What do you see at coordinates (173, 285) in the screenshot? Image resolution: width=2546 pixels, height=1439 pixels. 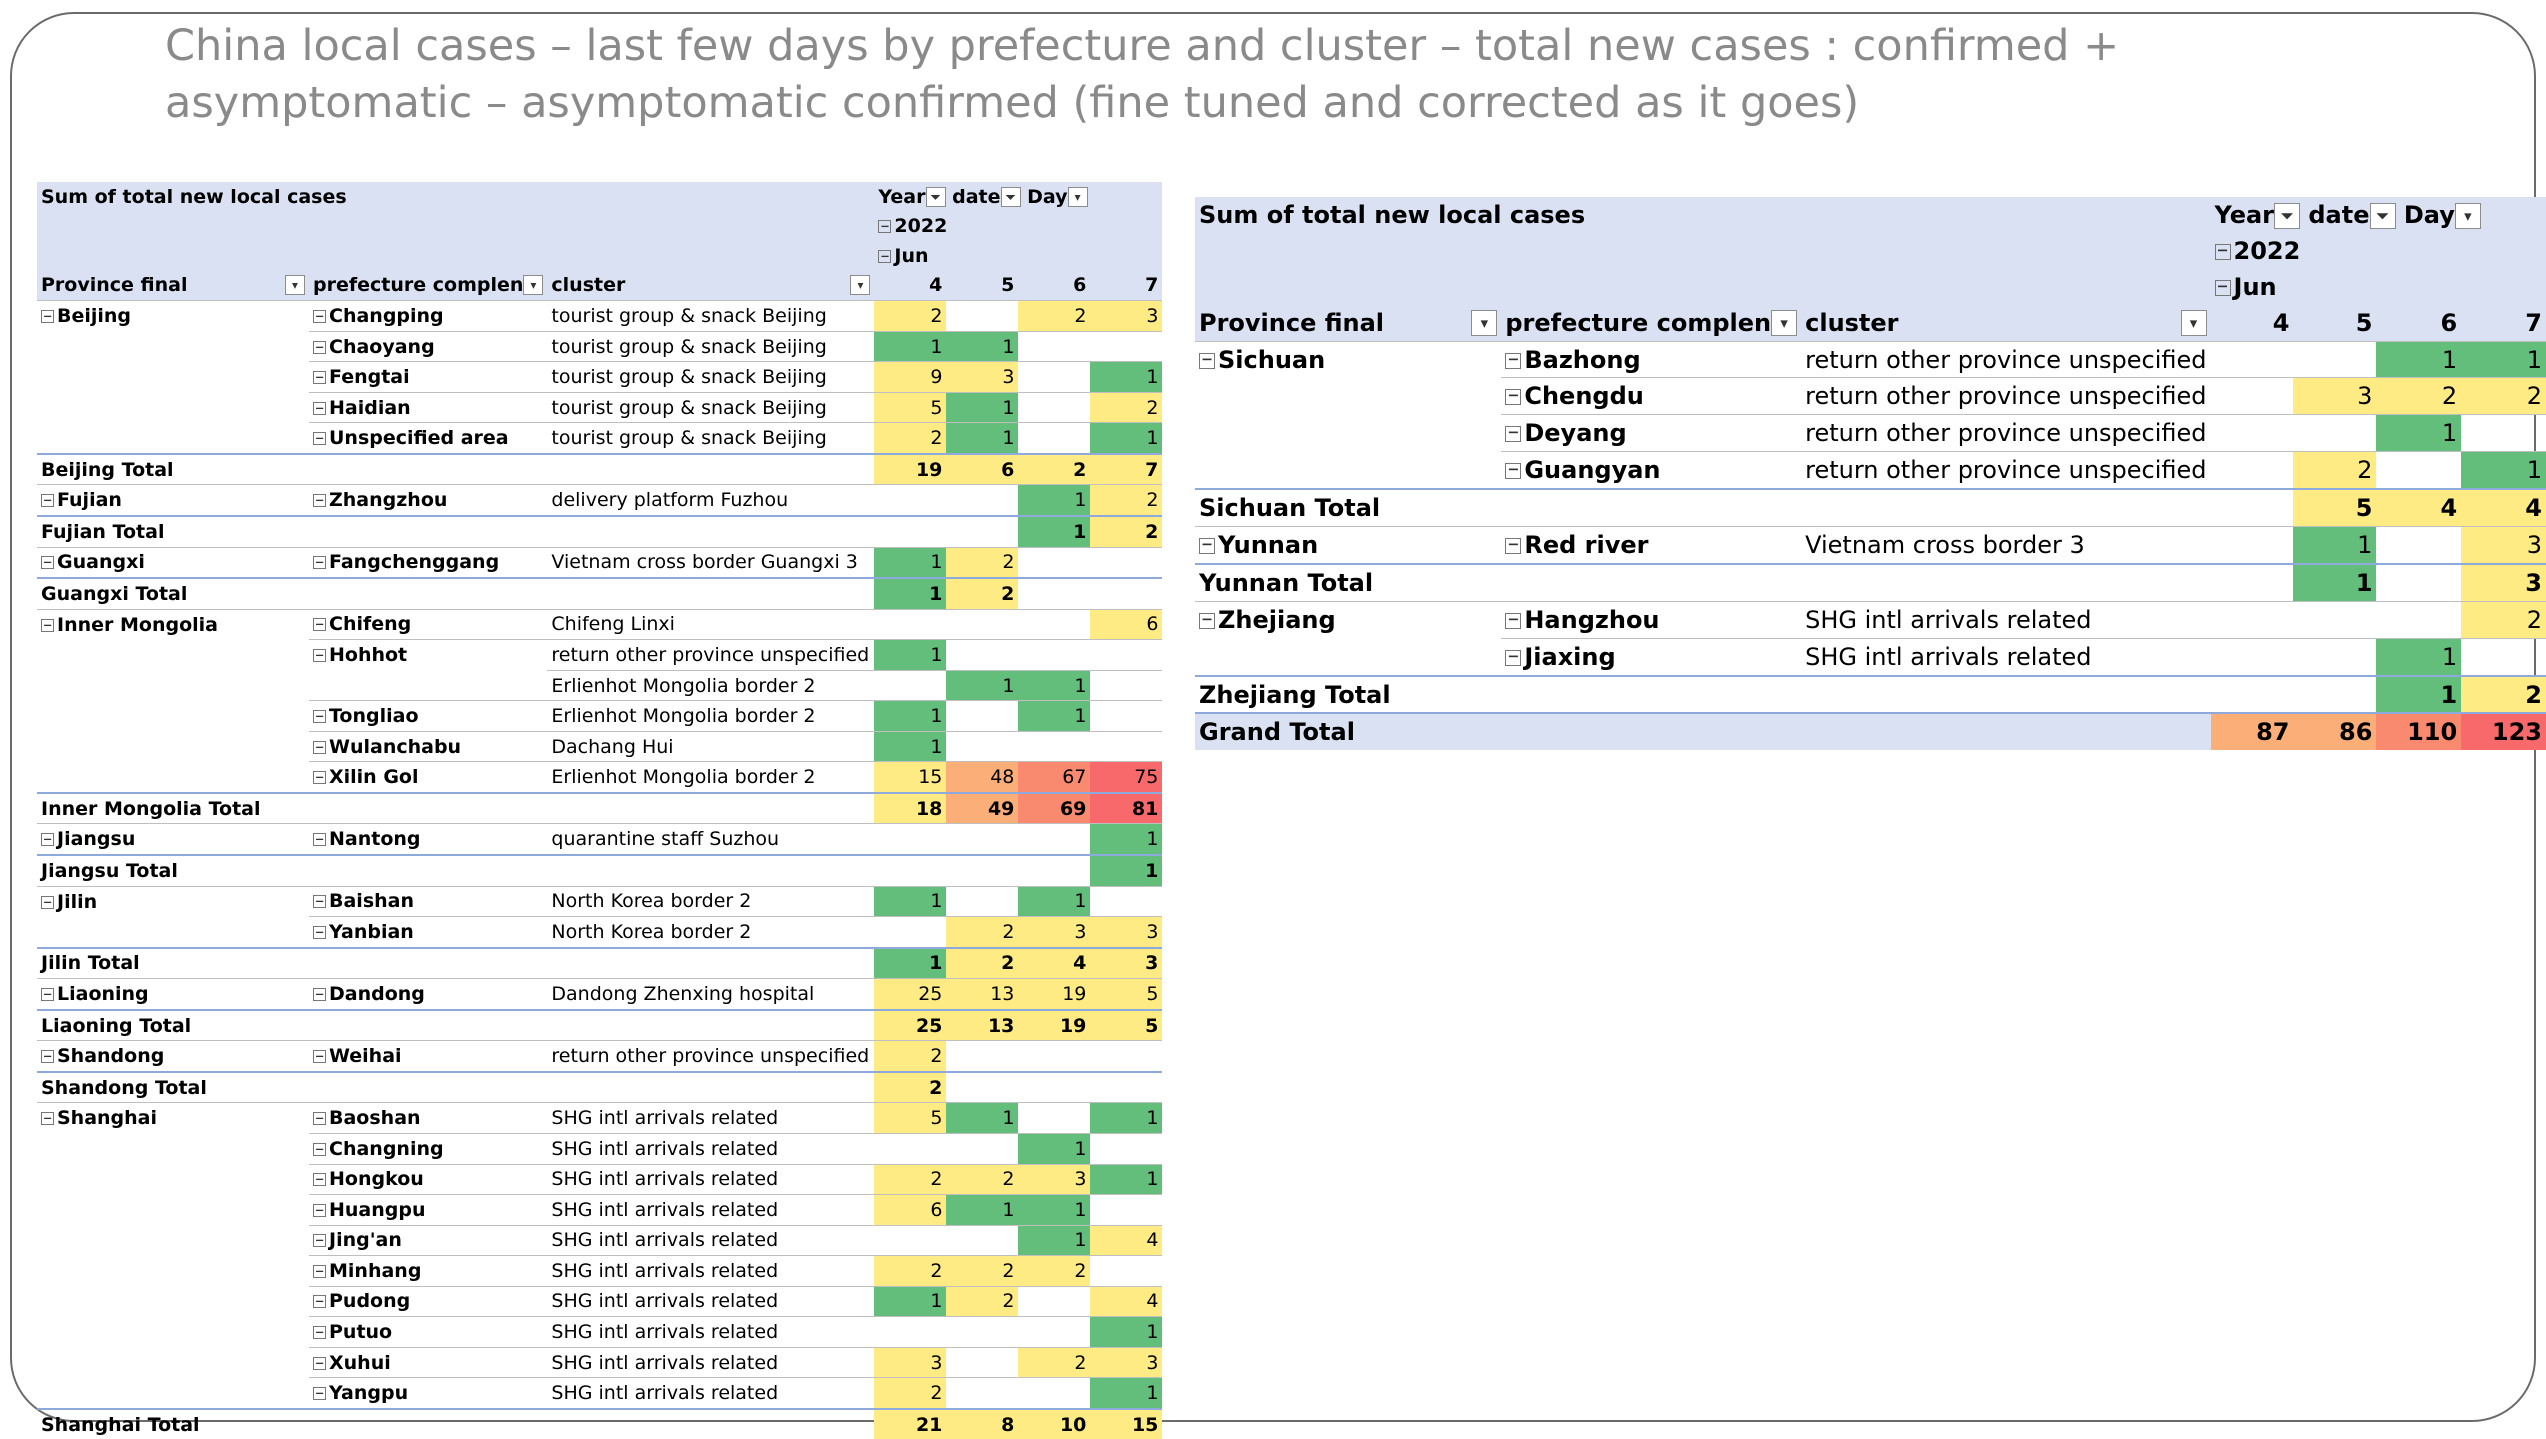 I see `province-field-header: Province final ▾` at bounding box center [173, 285].